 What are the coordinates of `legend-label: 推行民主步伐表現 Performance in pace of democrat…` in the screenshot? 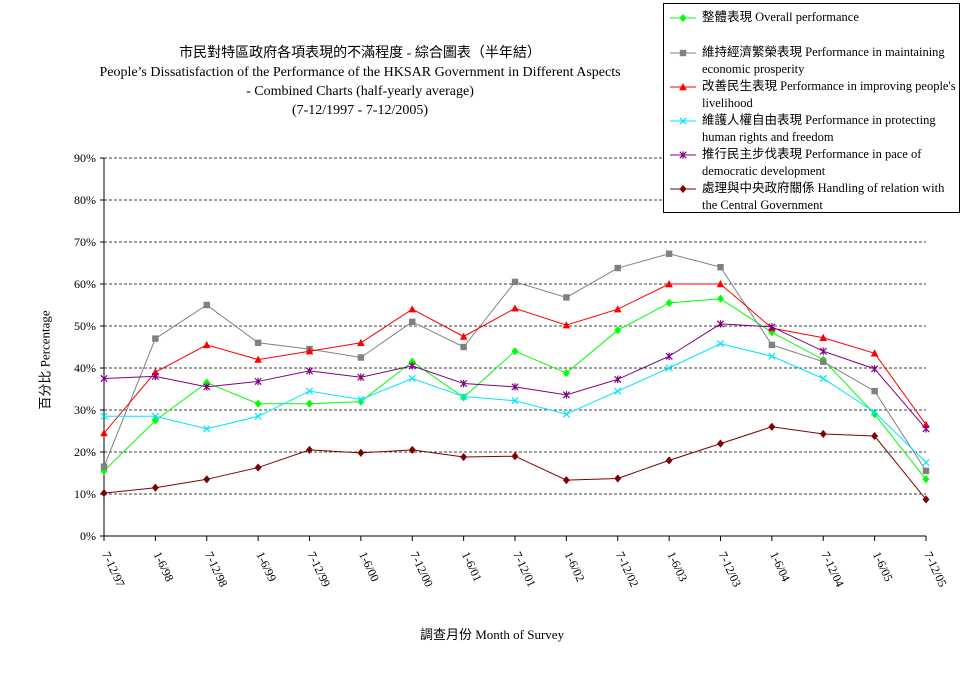 It's located at (812, 162).